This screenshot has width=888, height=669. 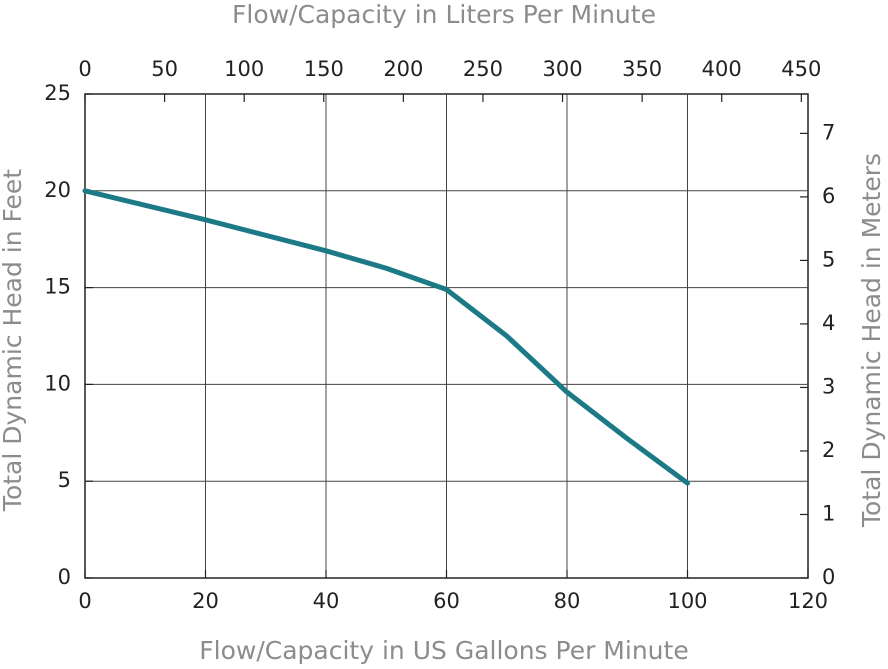 I want to click on x-tick-label: 20, so click(x=205, y=601).